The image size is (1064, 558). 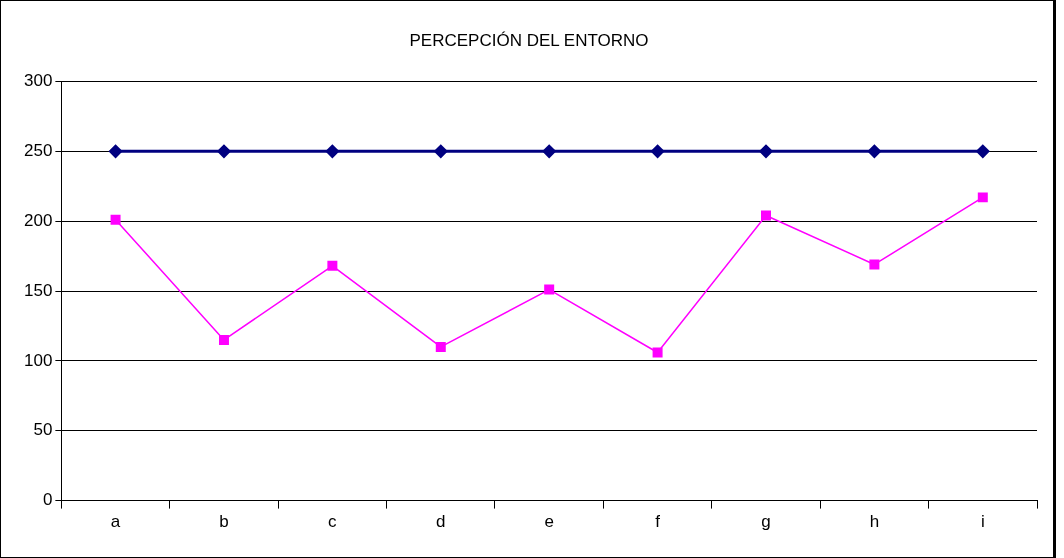 What do you see at coordinates (38, 290) in the screenshot?
I see `y-tick-label: 150` at bounding box center [38, 290].